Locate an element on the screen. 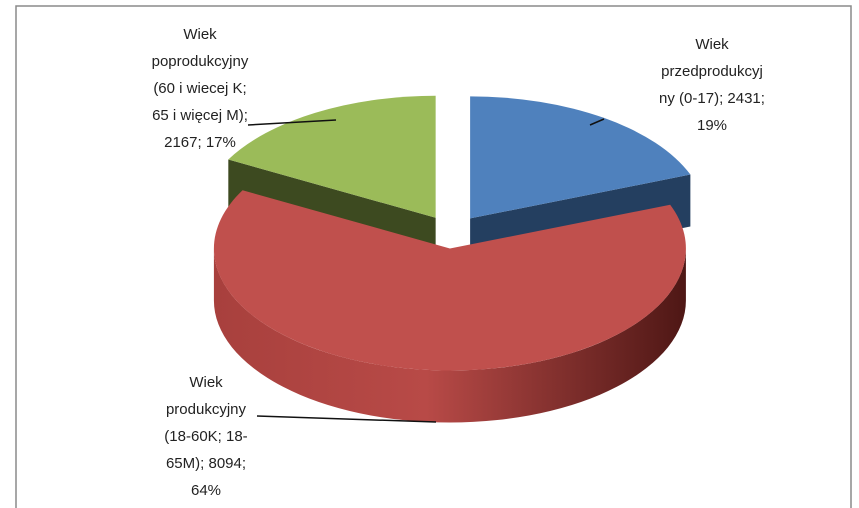  data-label: przedprodukcyj is located at coordinates (712, 71).